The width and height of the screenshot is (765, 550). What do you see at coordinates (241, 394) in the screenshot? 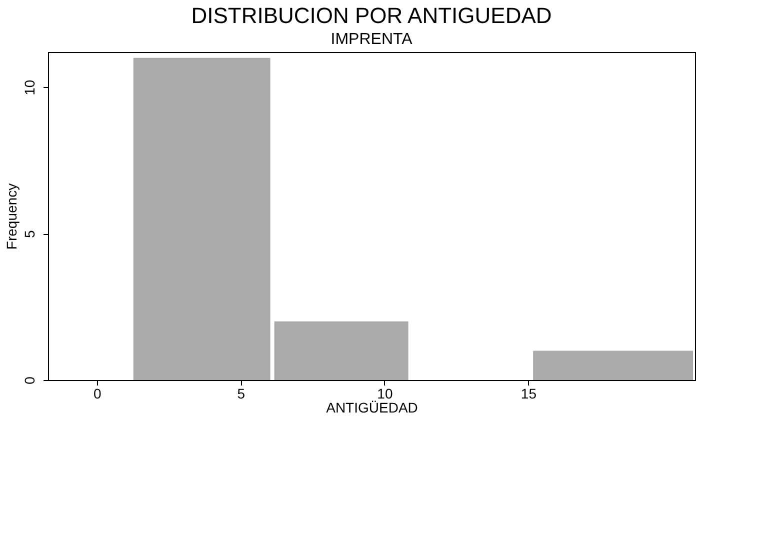
I see `x-tick-label: 5` at bounding box center [241, 394].